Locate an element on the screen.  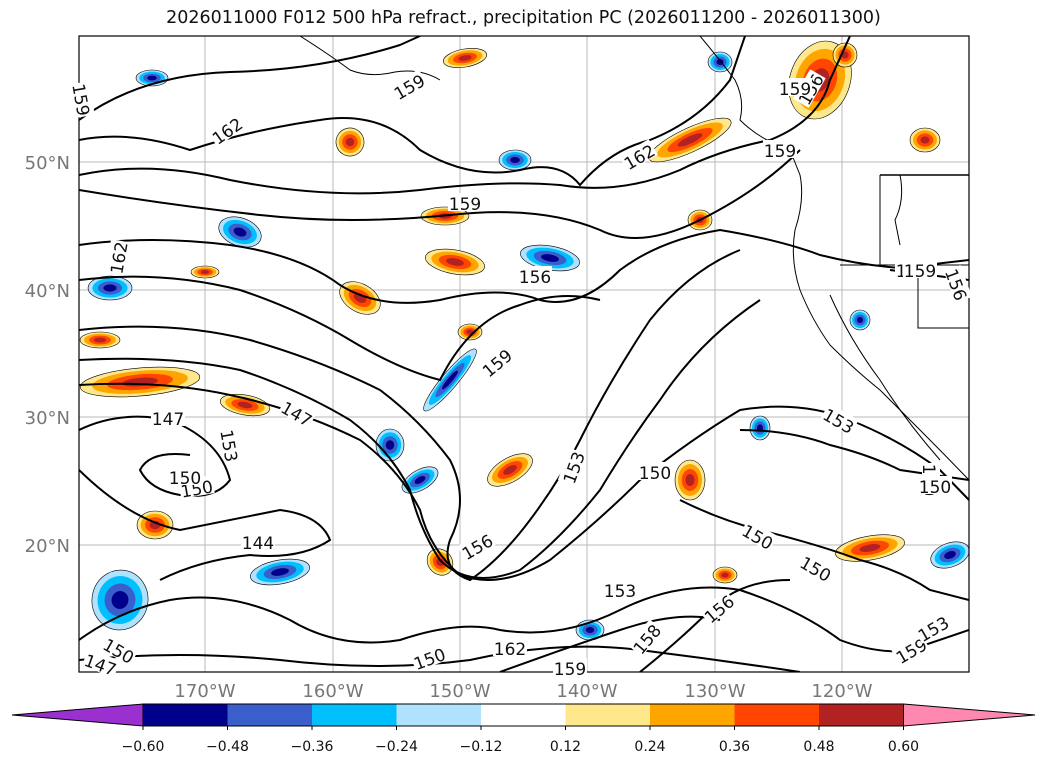
colorbar-extend-high is located at coordinates (969, 715).